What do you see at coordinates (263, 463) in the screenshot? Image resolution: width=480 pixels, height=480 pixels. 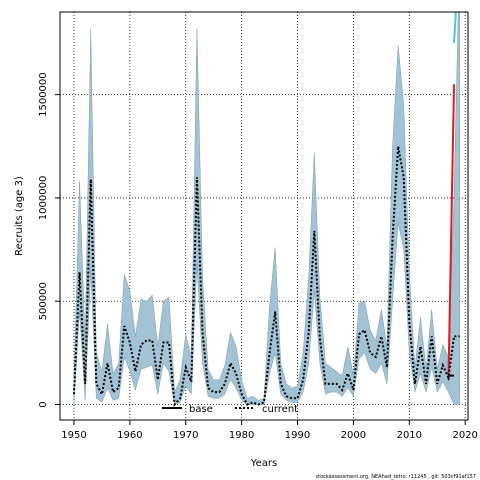 I see `x-axis-title: Years` at bounding box center [263, 463].